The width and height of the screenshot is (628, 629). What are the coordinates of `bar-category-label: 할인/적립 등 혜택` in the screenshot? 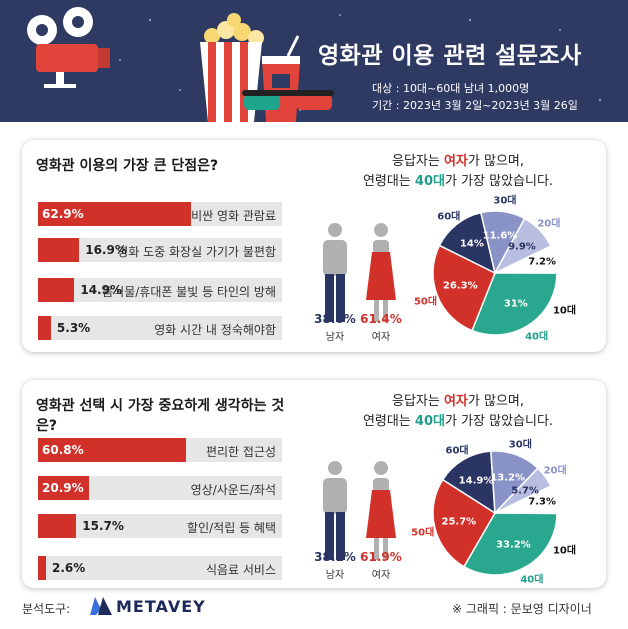 It's located at (231, 528).